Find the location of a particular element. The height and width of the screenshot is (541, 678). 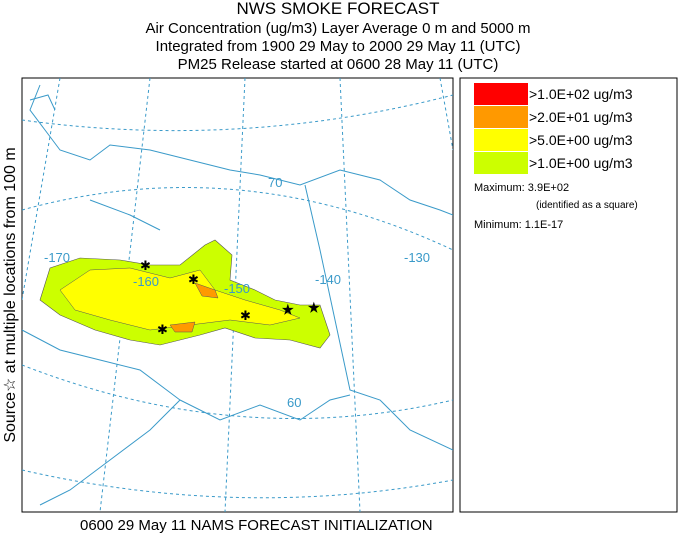

graticule-label: -130 is located at coordinates (417, 257).